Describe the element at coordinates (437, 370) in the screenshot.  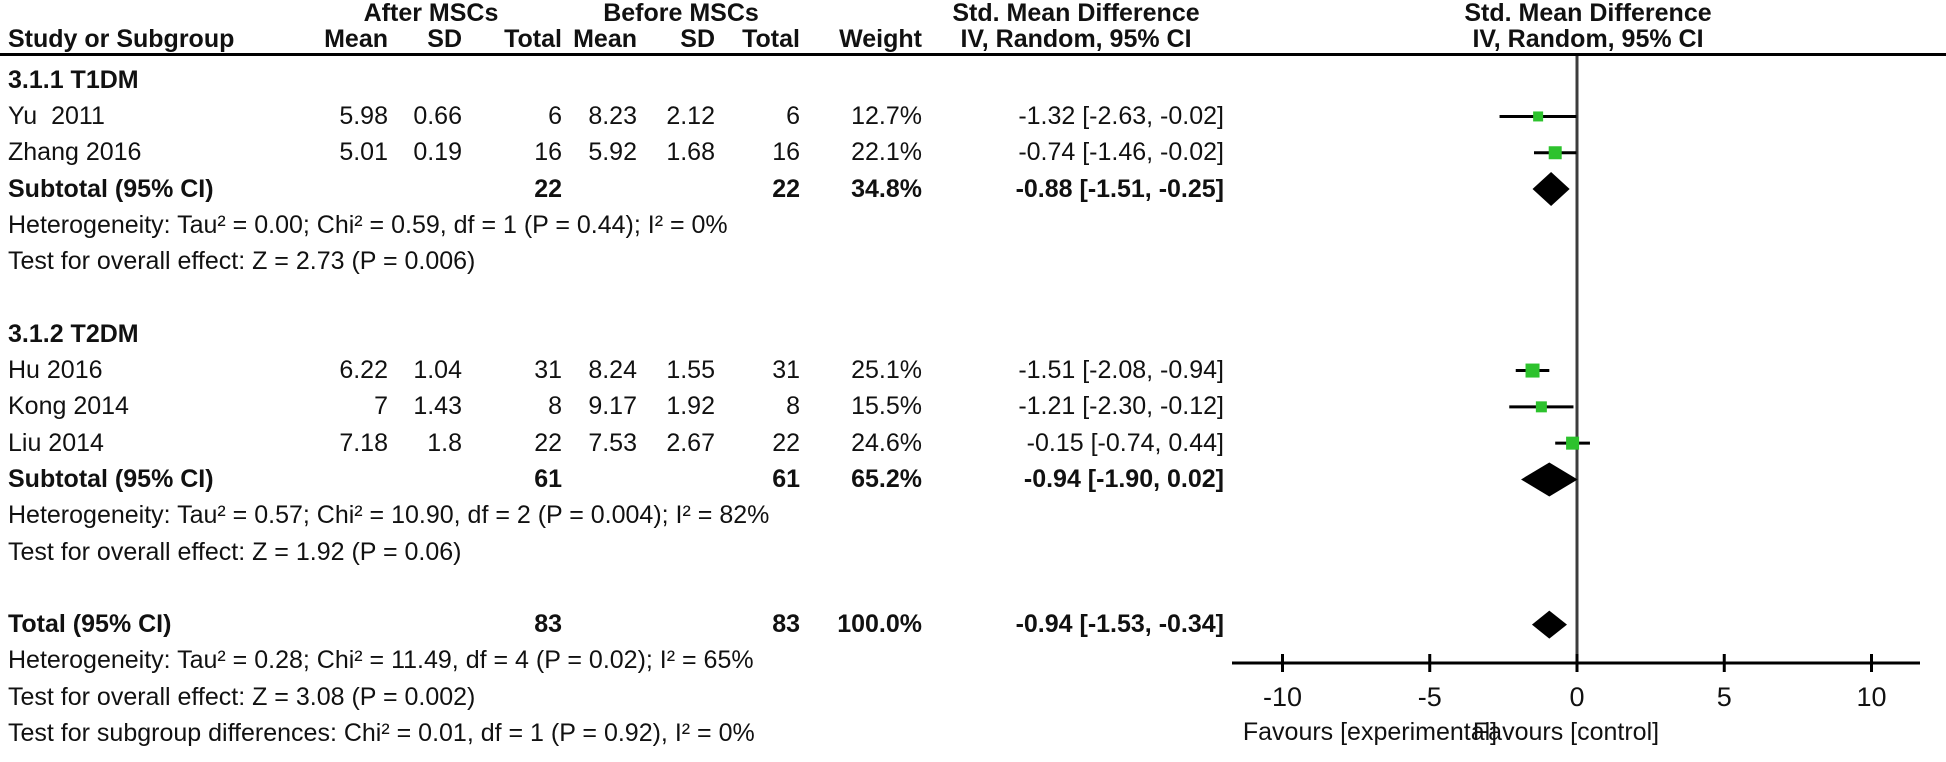
I see `cell-sd1: 1.04` at that location.